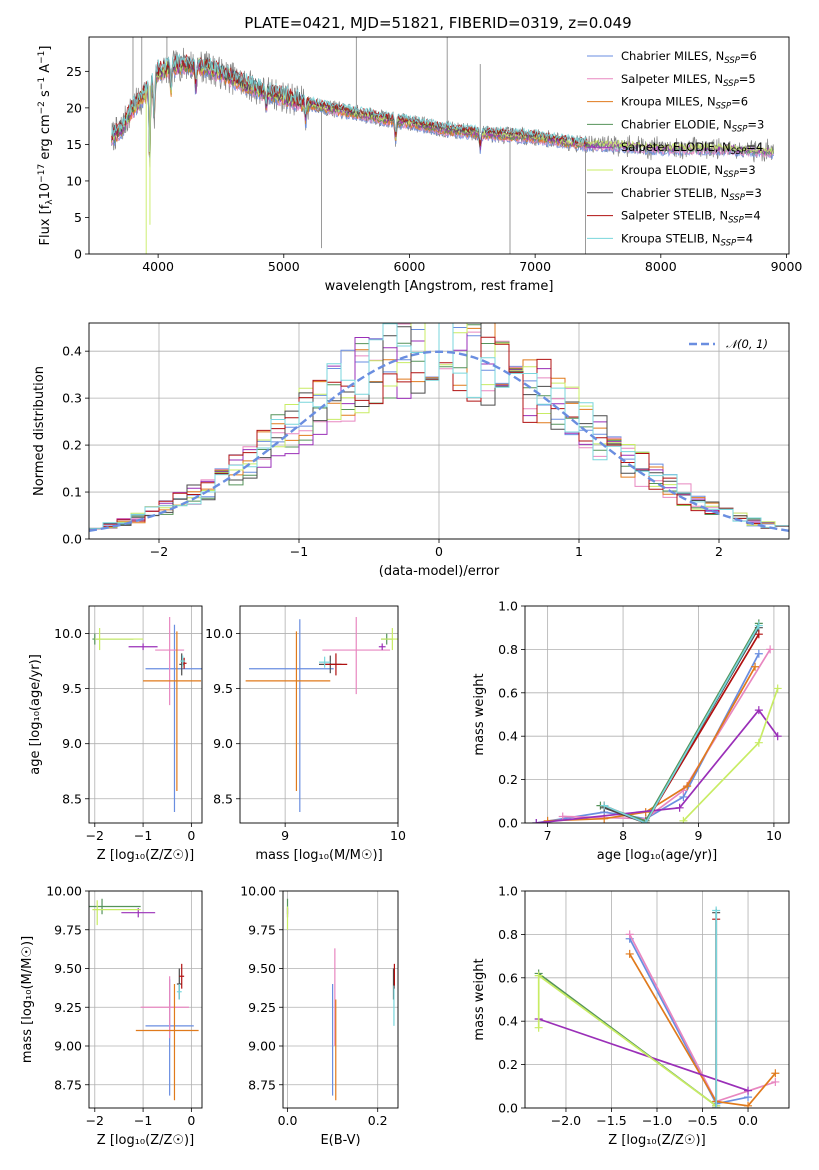 This screenshot has height=1170, width=819. I want to click on y-tick-label: 5, so click(78, 217).